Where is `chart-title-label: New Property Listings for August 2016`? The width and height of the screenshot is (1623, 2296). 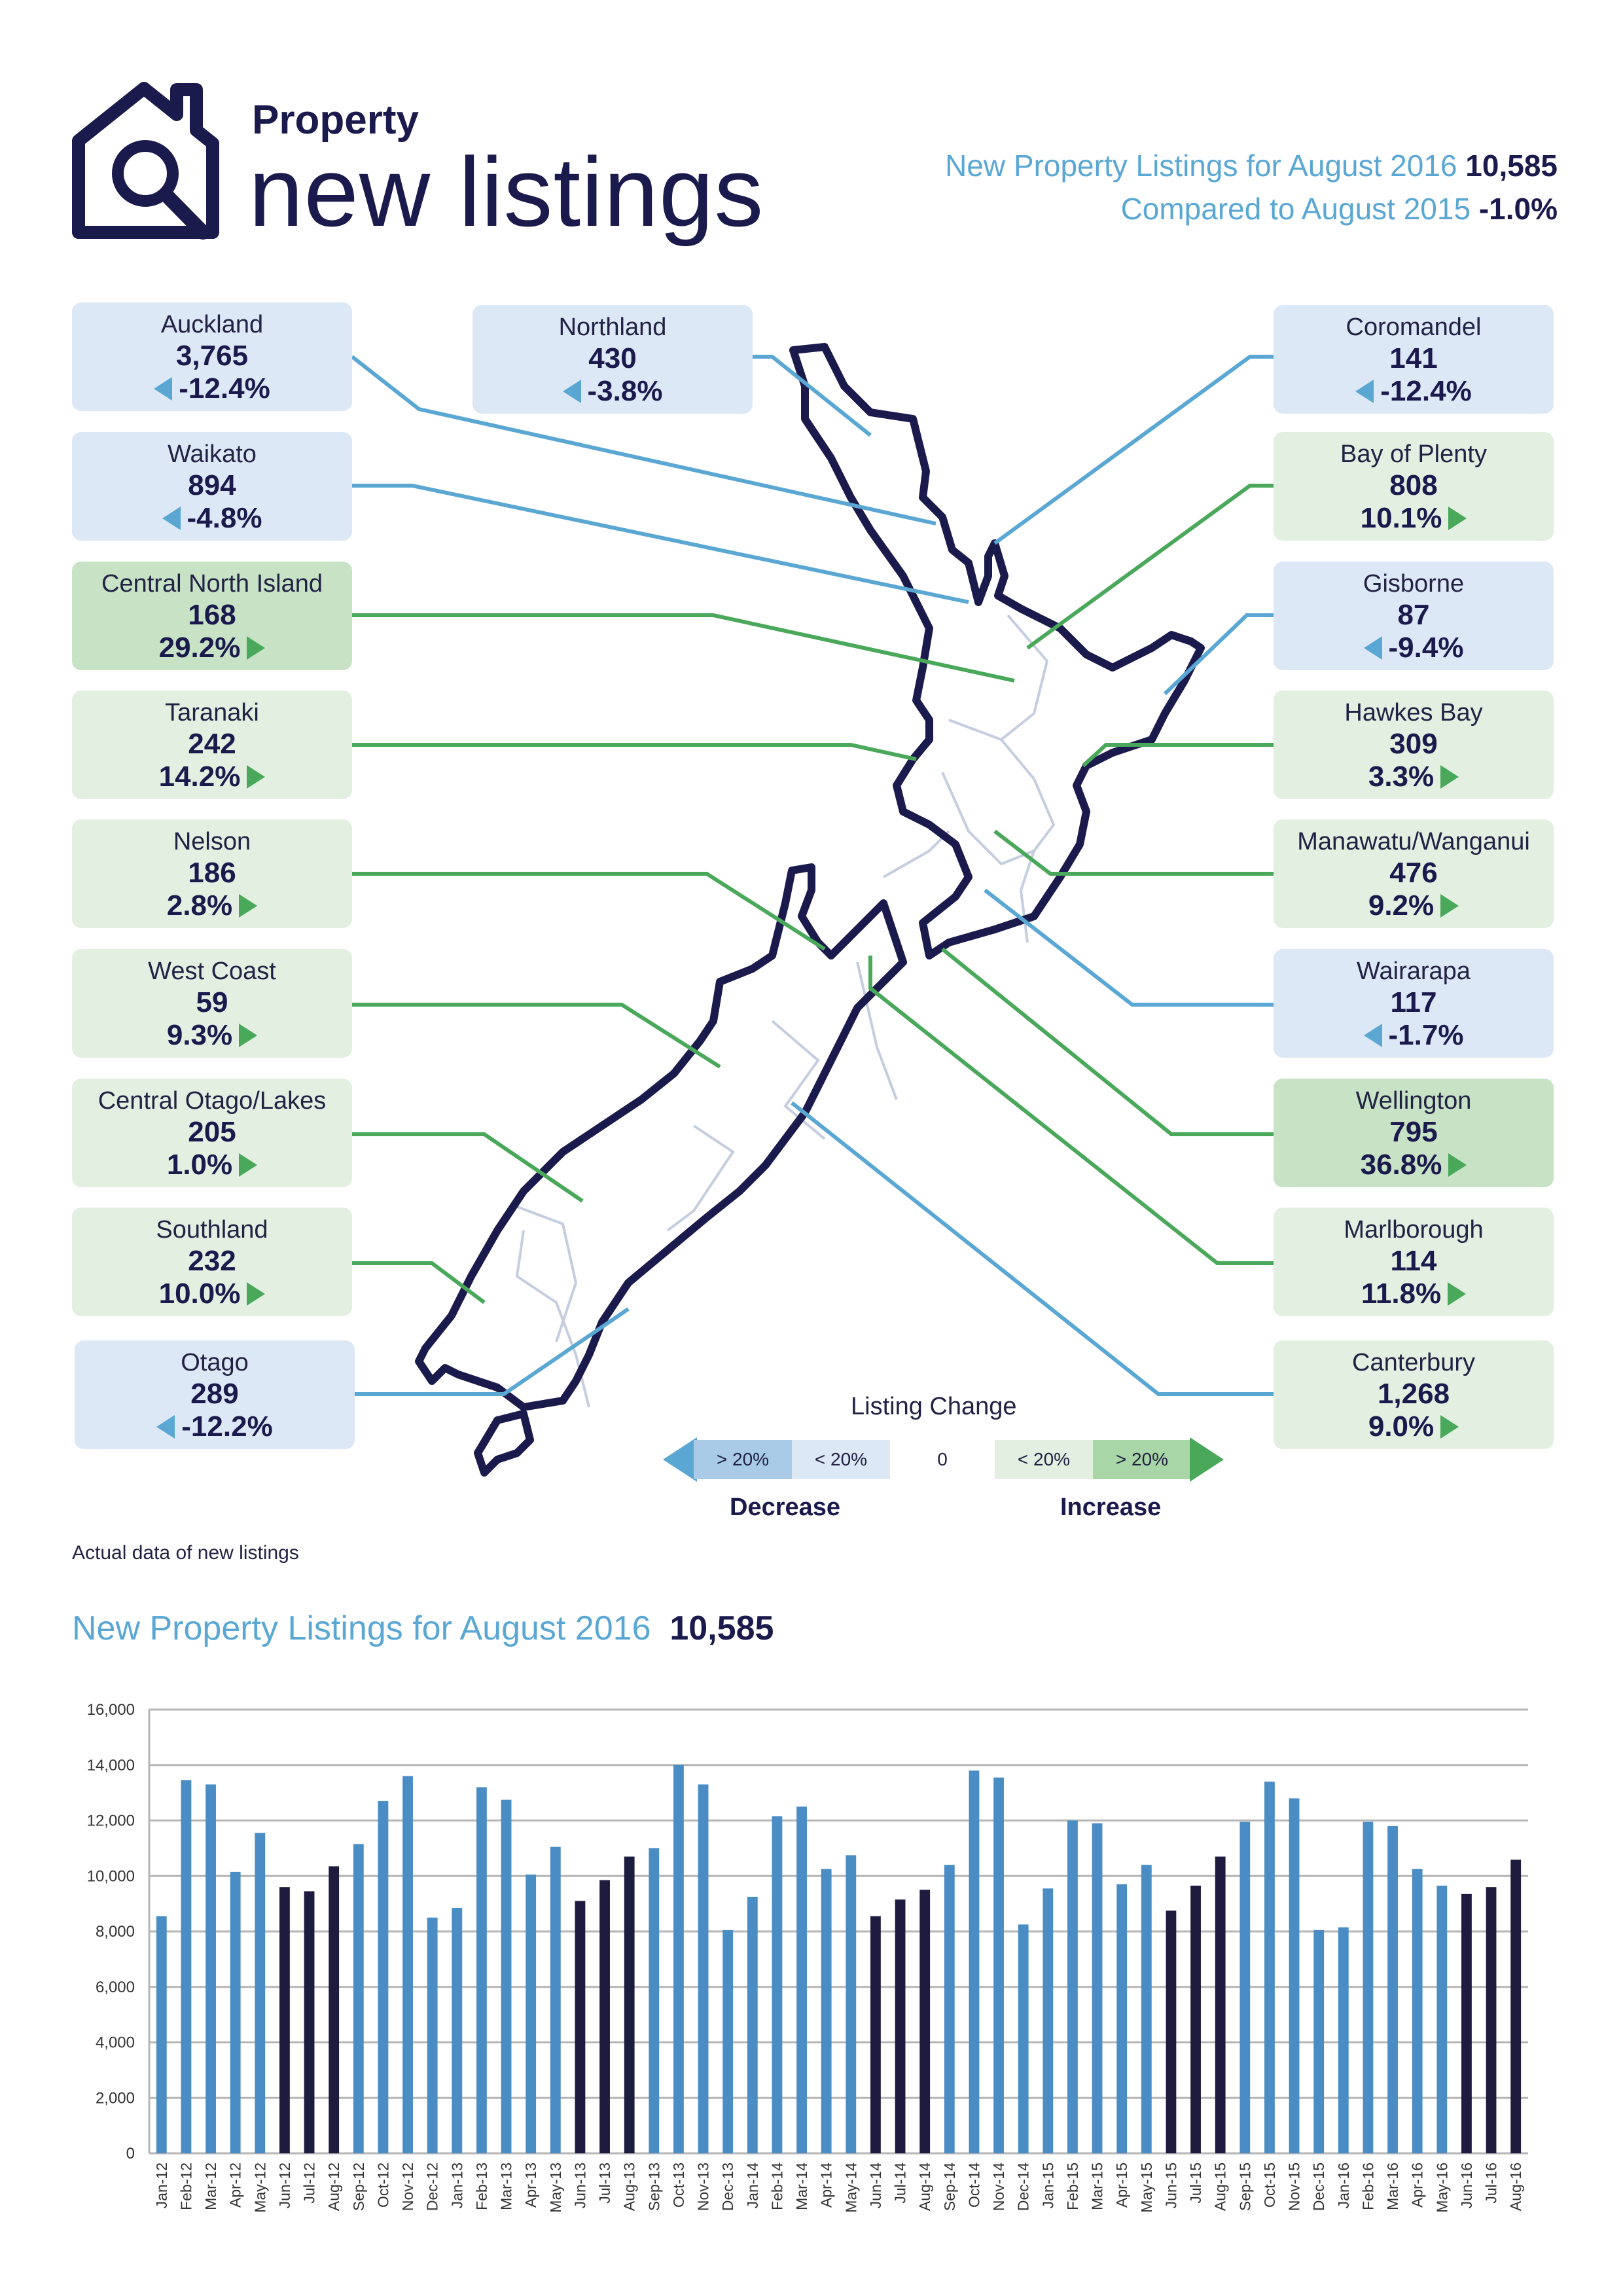
chart-title-label: New Property Listings for August 2016 is located at coordinates (362, 1628).